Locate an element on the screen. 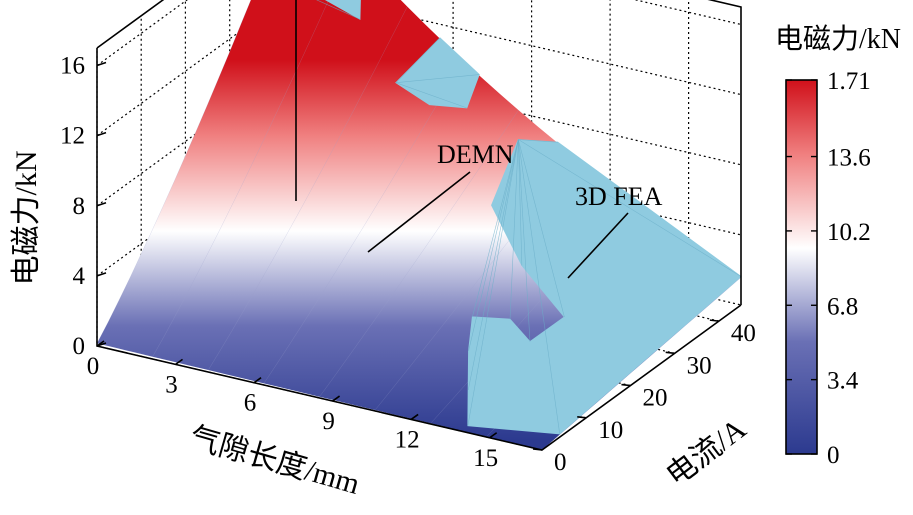 The image size is (913, 515). colorbar-tick-label: 3.4 is located at coordinates (843, 381).